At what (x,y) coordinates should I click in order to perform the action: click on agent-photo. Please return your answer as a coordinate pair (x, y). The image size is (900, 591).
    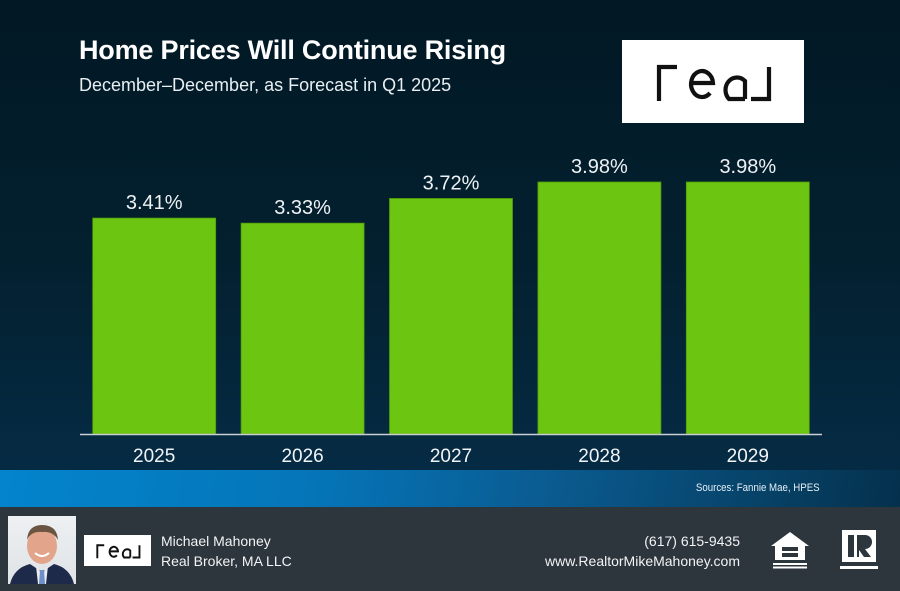
    Looking at the image, I should click on (42, 550).